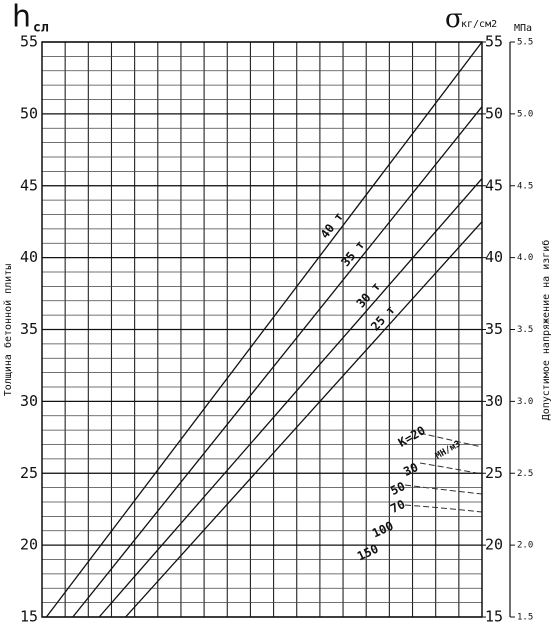  I want to click on y-tick-label: 15, so click(29, 617).